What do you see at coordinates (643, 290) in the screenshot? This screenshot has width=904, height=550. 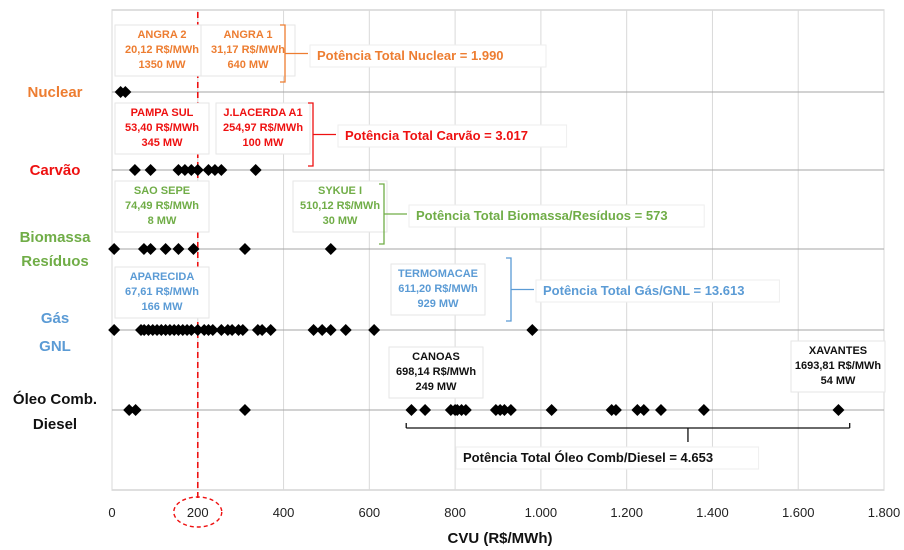 I see `total-label: Potência Total Gás/GNL = 13.613` at bounding box center [643, 290].